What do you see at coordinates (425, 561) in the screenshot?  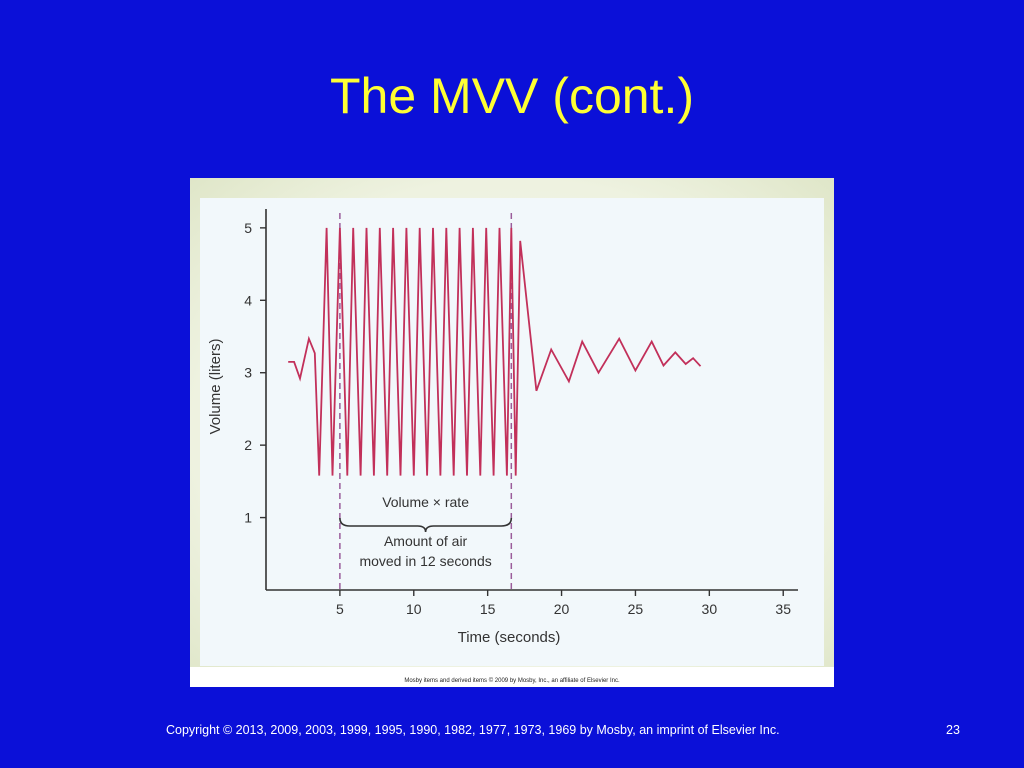 I see `annotation-moved-in-12-seconds: moved in 12 seconds` at bounding box center [425, 561].